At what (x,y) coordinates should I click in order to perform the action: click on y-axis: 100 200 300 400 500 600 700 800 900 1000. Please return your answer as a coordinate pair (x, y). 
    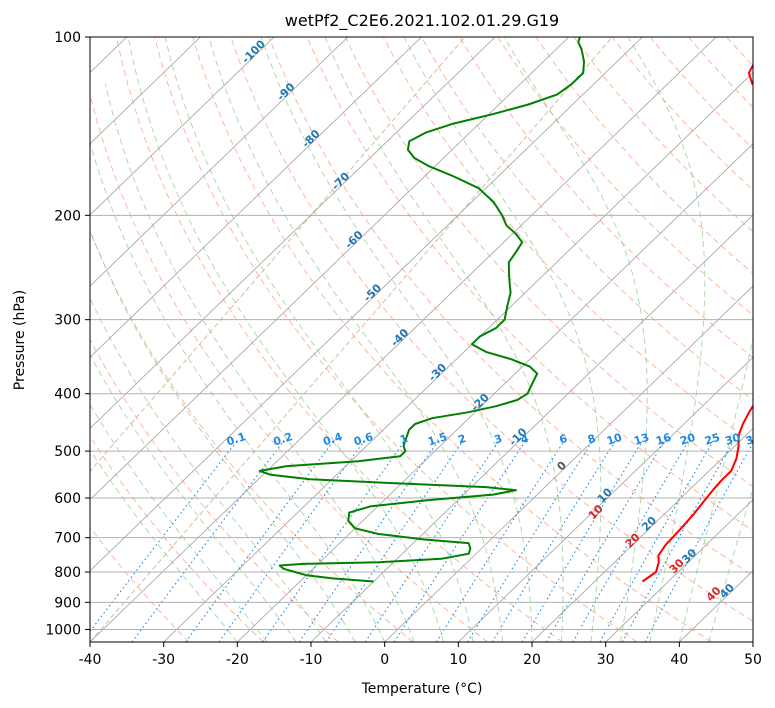
    Looking at the image, I should click on (67, 334).